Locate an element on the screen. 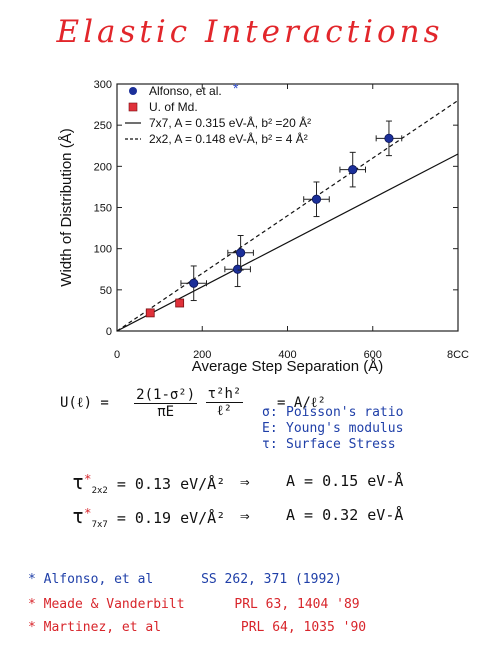 Image resolution: width=500 pixels, height=648 pixels. tau-value: = 0.13 eV/Å² is located at coordinates (171, 484).